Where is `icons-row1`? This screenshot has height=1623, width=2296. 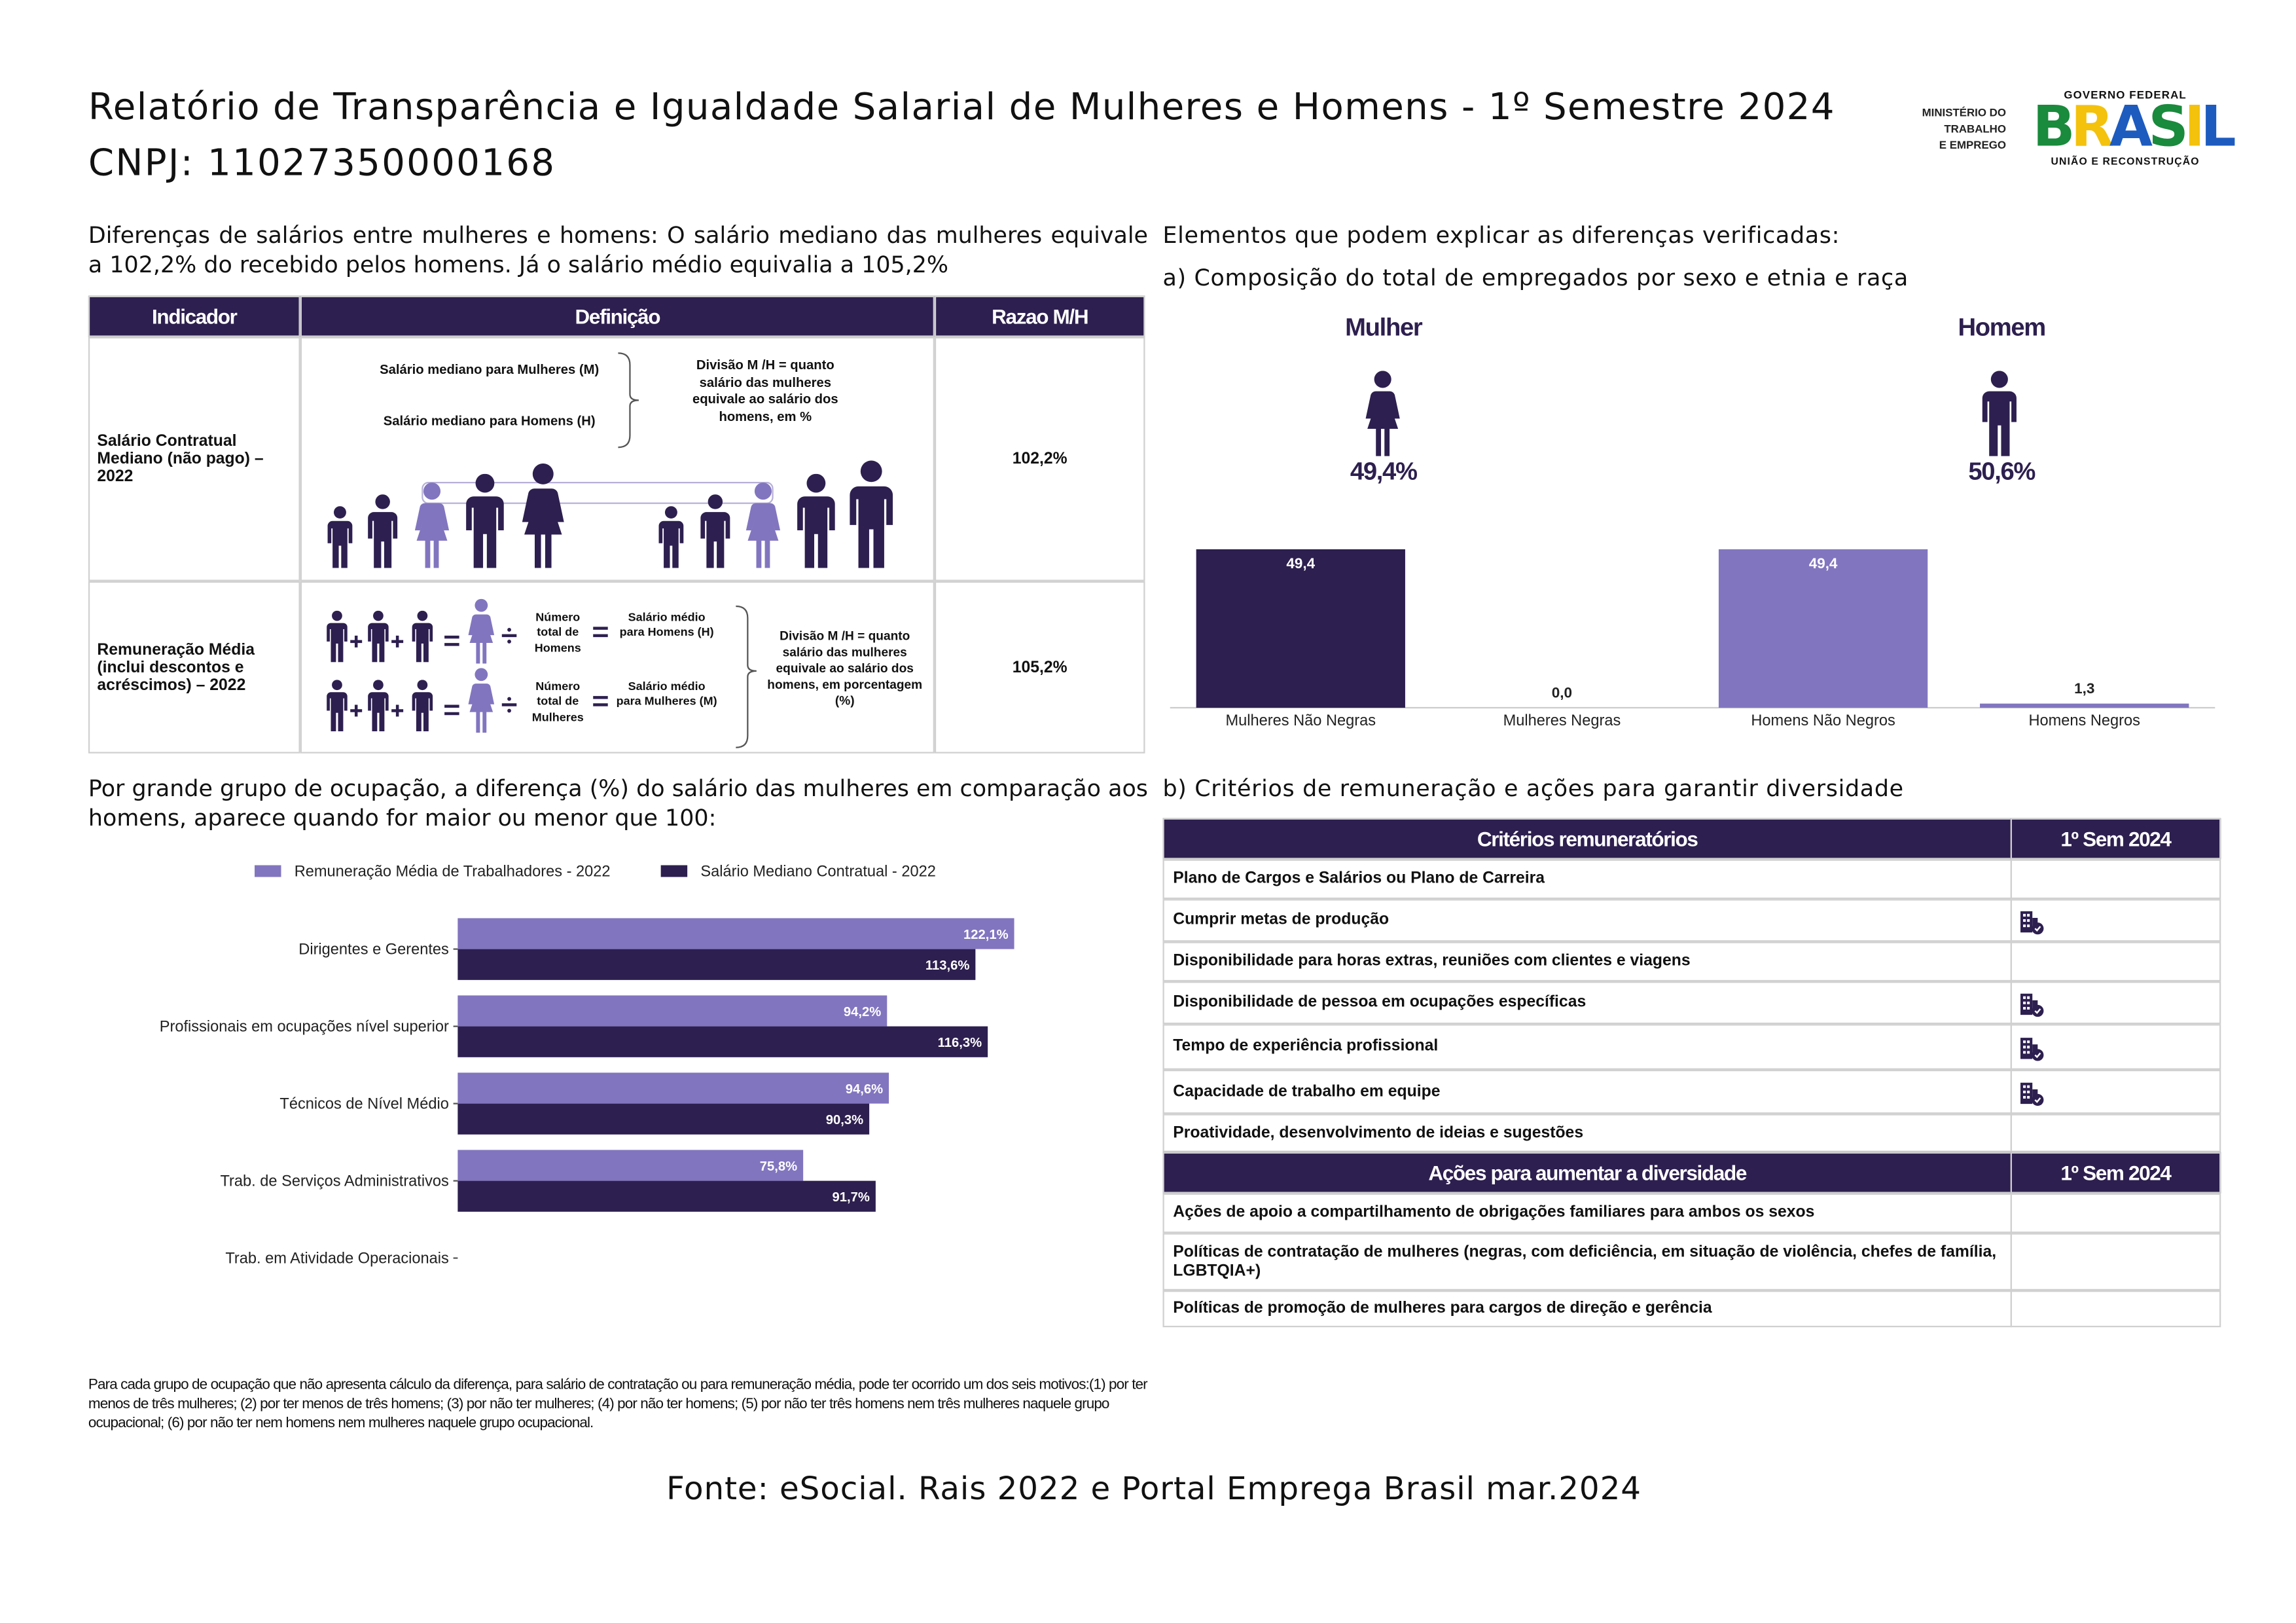
icons-row1 is located at coordinates (610, 460).